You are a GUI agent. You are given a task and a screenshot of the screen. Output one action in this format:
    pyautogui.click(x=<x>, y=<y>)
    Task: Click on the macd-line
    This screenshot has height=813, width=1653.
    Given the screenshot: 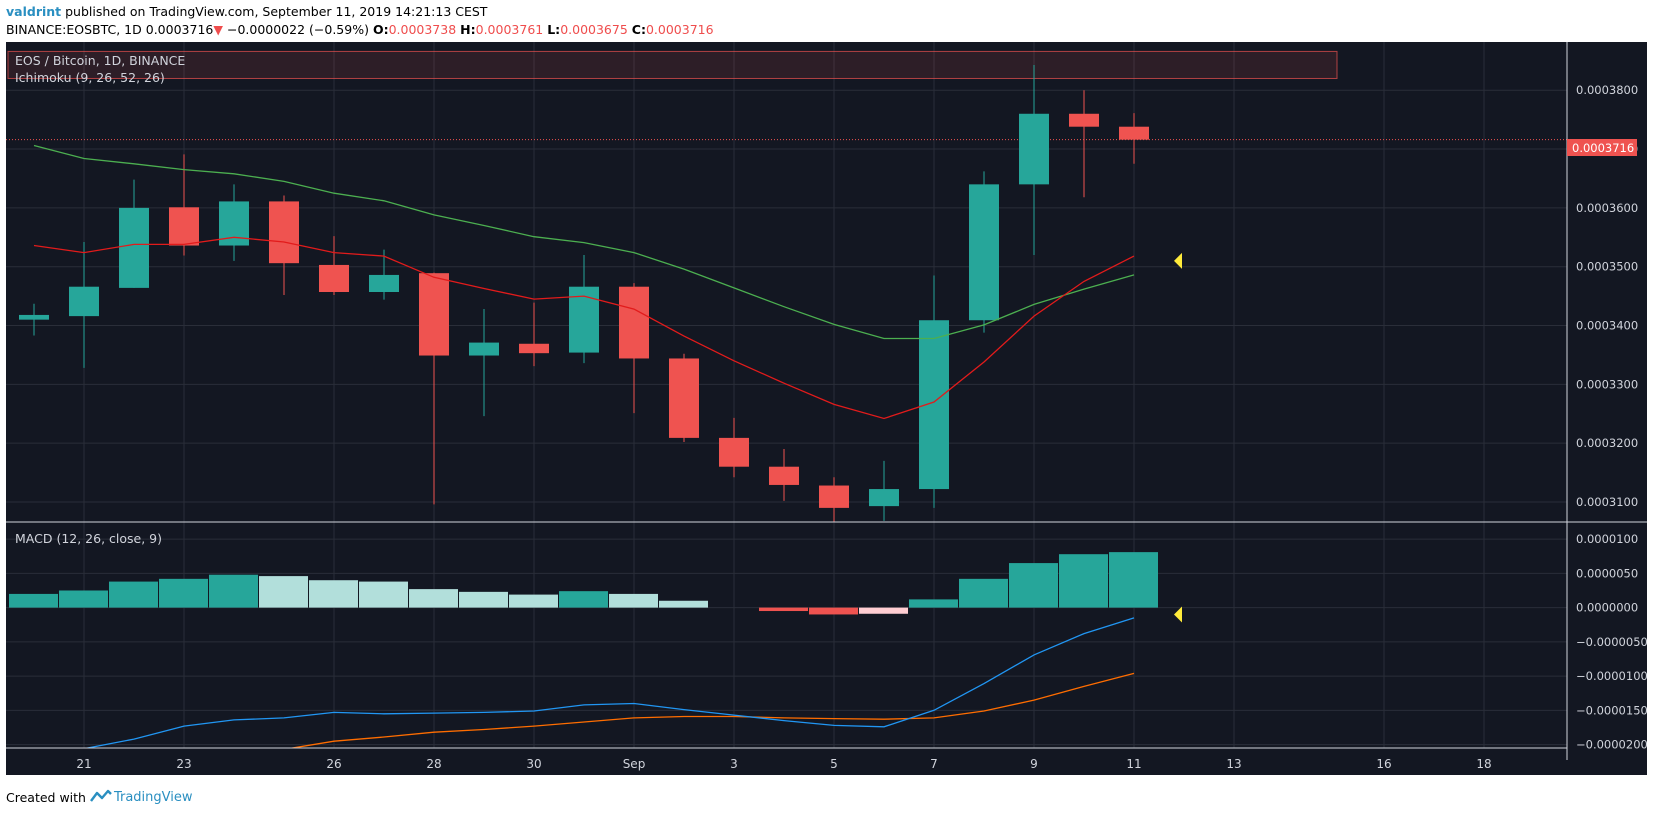 What is the action you would take?
    pyautogui.click(x=609, y=682)
    